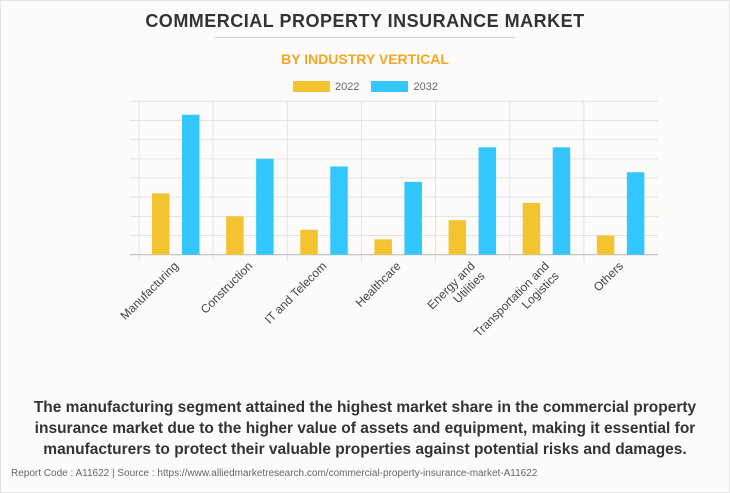 The width and height of the screenshot is (730, 493). I want to click on x-tick-label-line: Healthcare, so click(378, 284).